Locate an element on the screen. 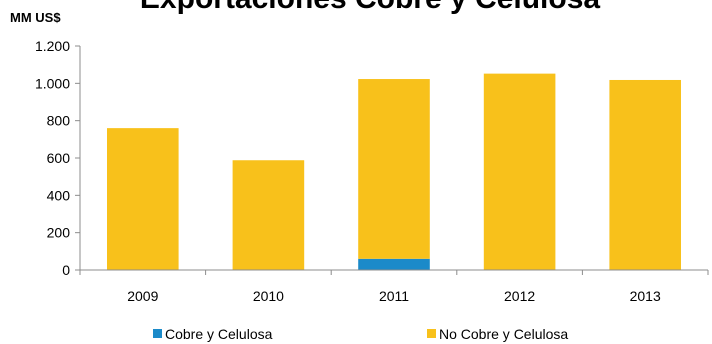  x-tick-label: 2009 is located at coordinates (142, 296).